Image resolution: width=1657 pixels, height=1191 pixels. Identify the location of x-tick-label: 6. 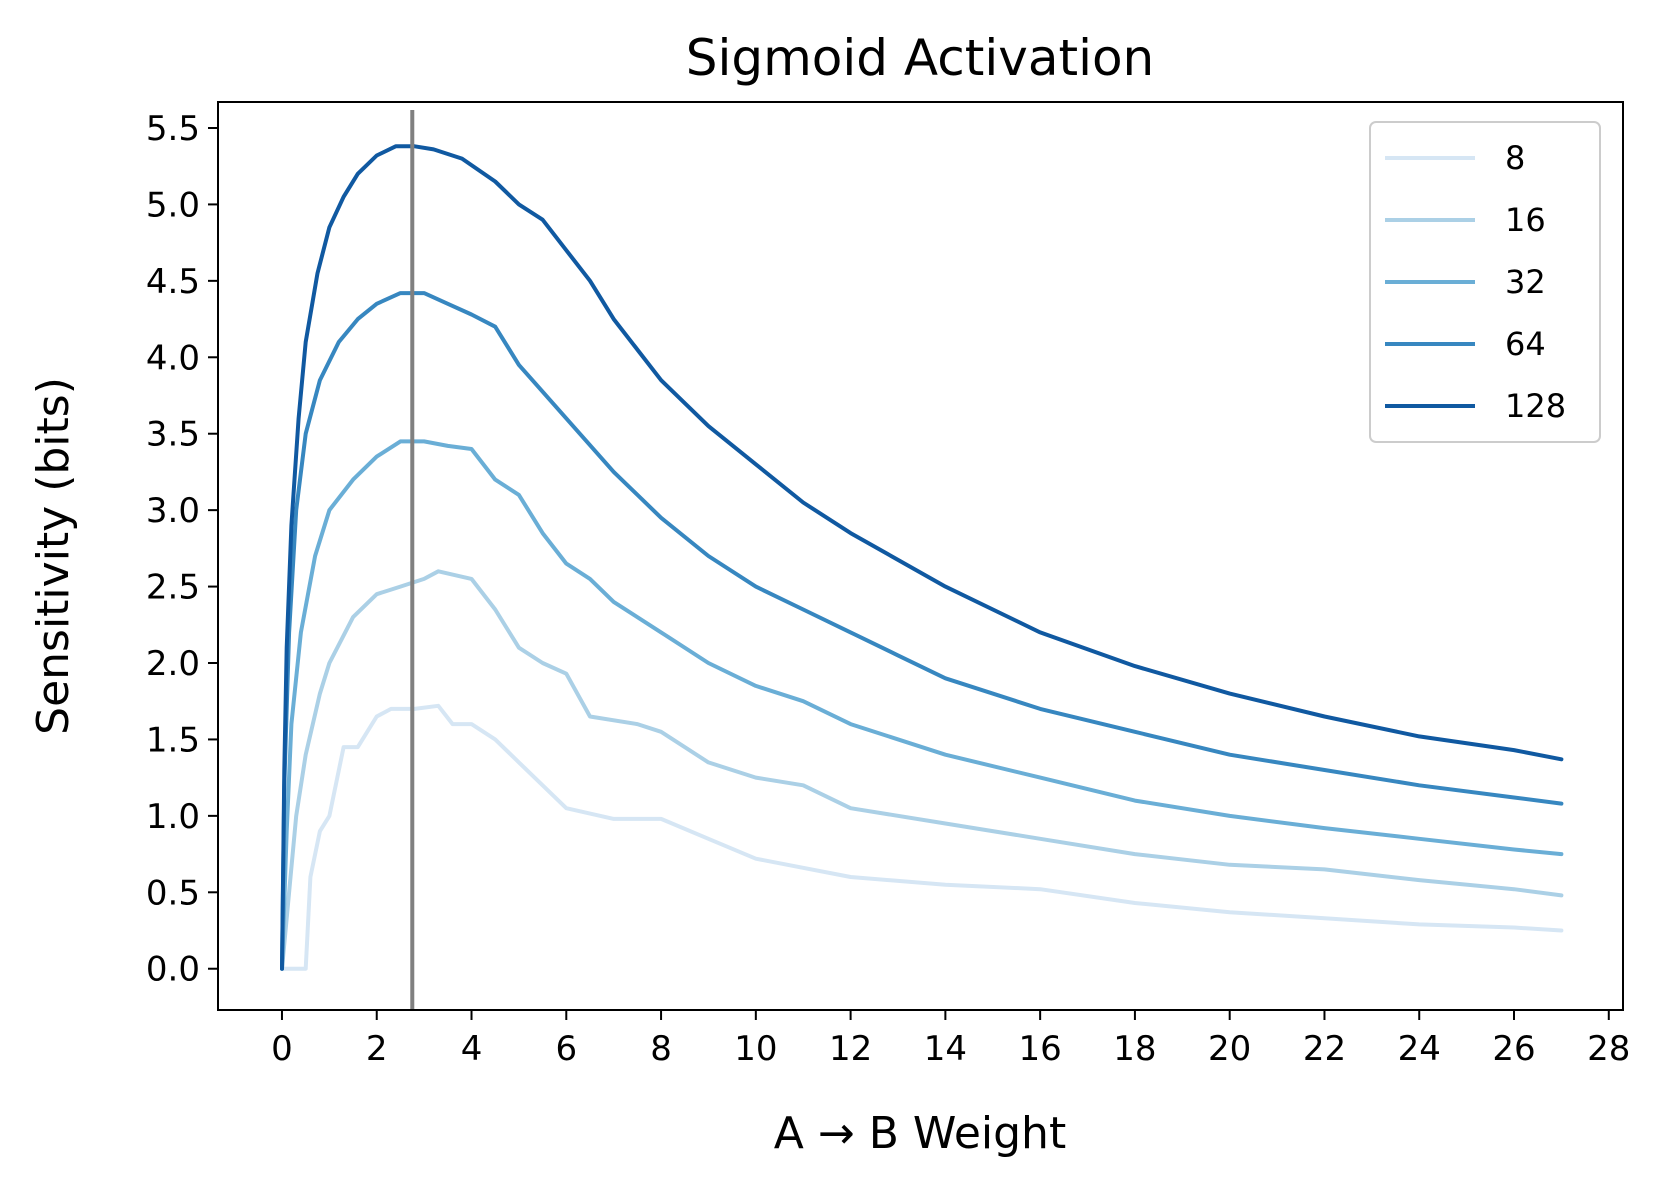
(566, 1049).